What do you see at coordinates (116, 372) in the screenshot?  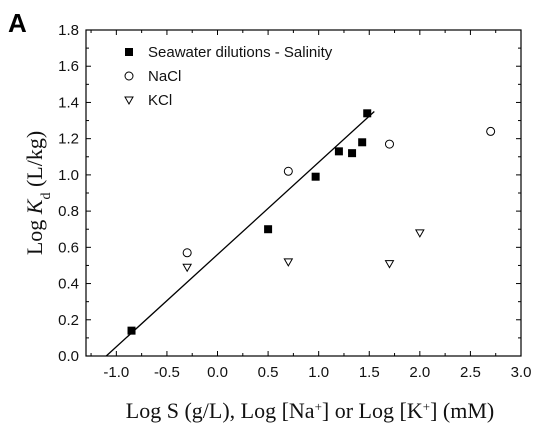 I see `x-tick-label: -1.0` at bounding box center [116, 372].